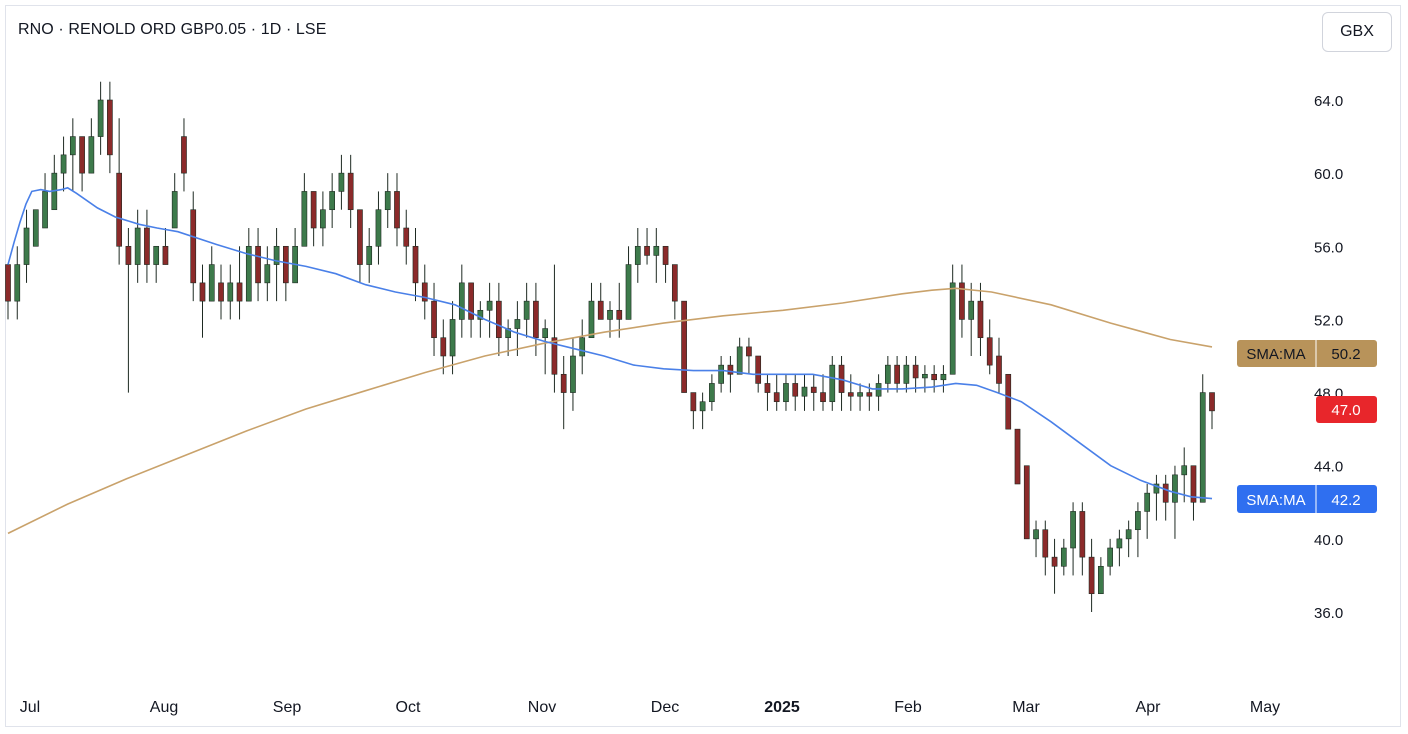 This screenshot has height=734, width=1408. What do you see at coordinates (1328, 467) in the screenshot?
I see `y-tick-label: 44.0` at bounding box center [1328, 467].